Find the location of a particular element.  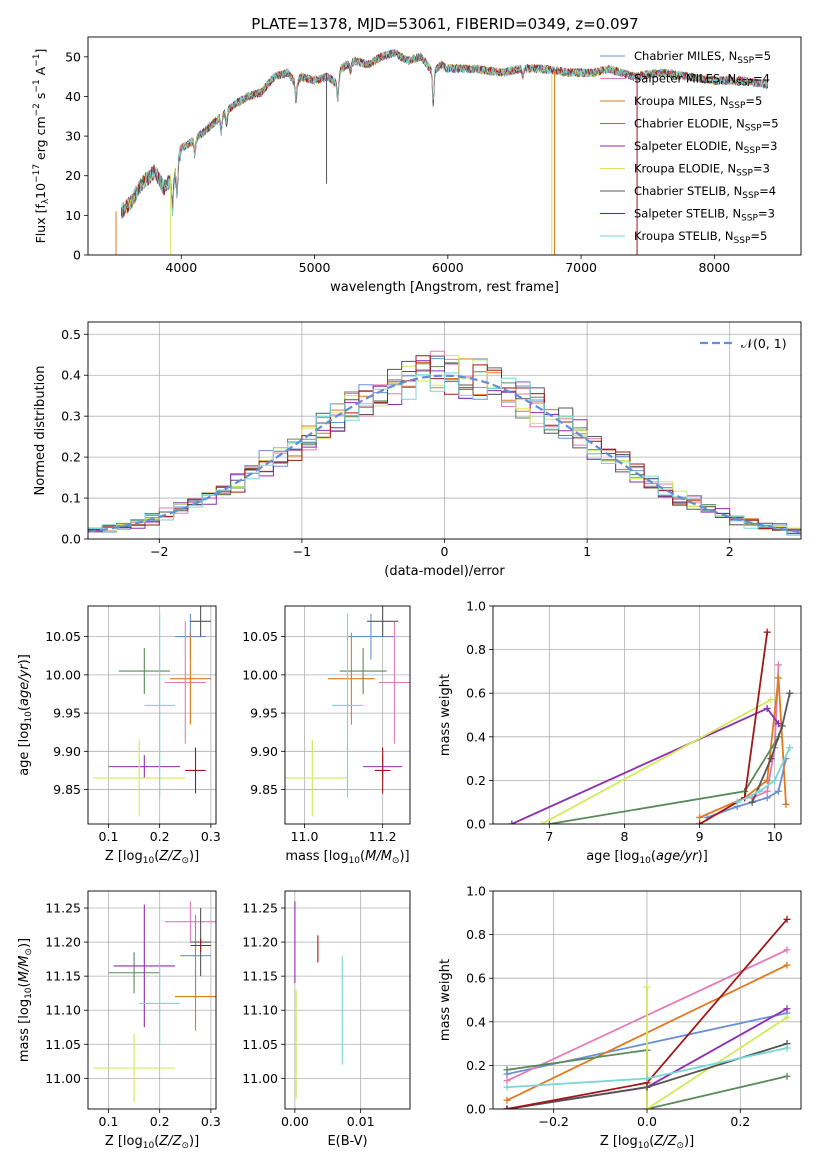

mass_vs_Z-axes: 0.1 0.2 0.3 11.00 11.05 11.10 11.15 11.20 11.25 is located at coordinates (133, 1010).